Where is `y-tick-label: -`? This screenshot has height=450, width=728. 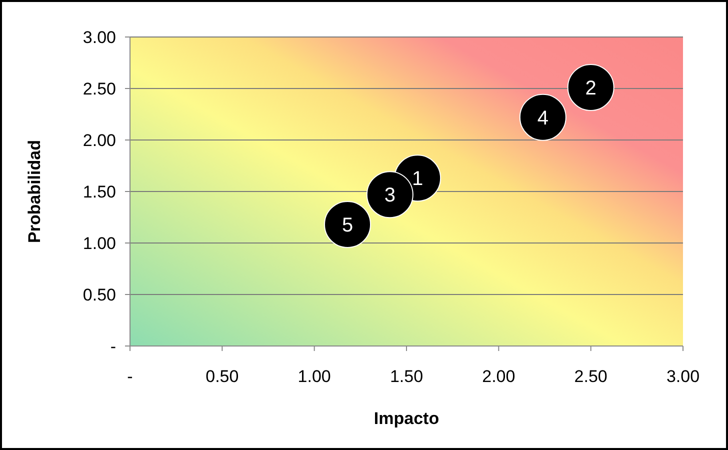 y-tick-label: - is located at coordinates (113, 346).